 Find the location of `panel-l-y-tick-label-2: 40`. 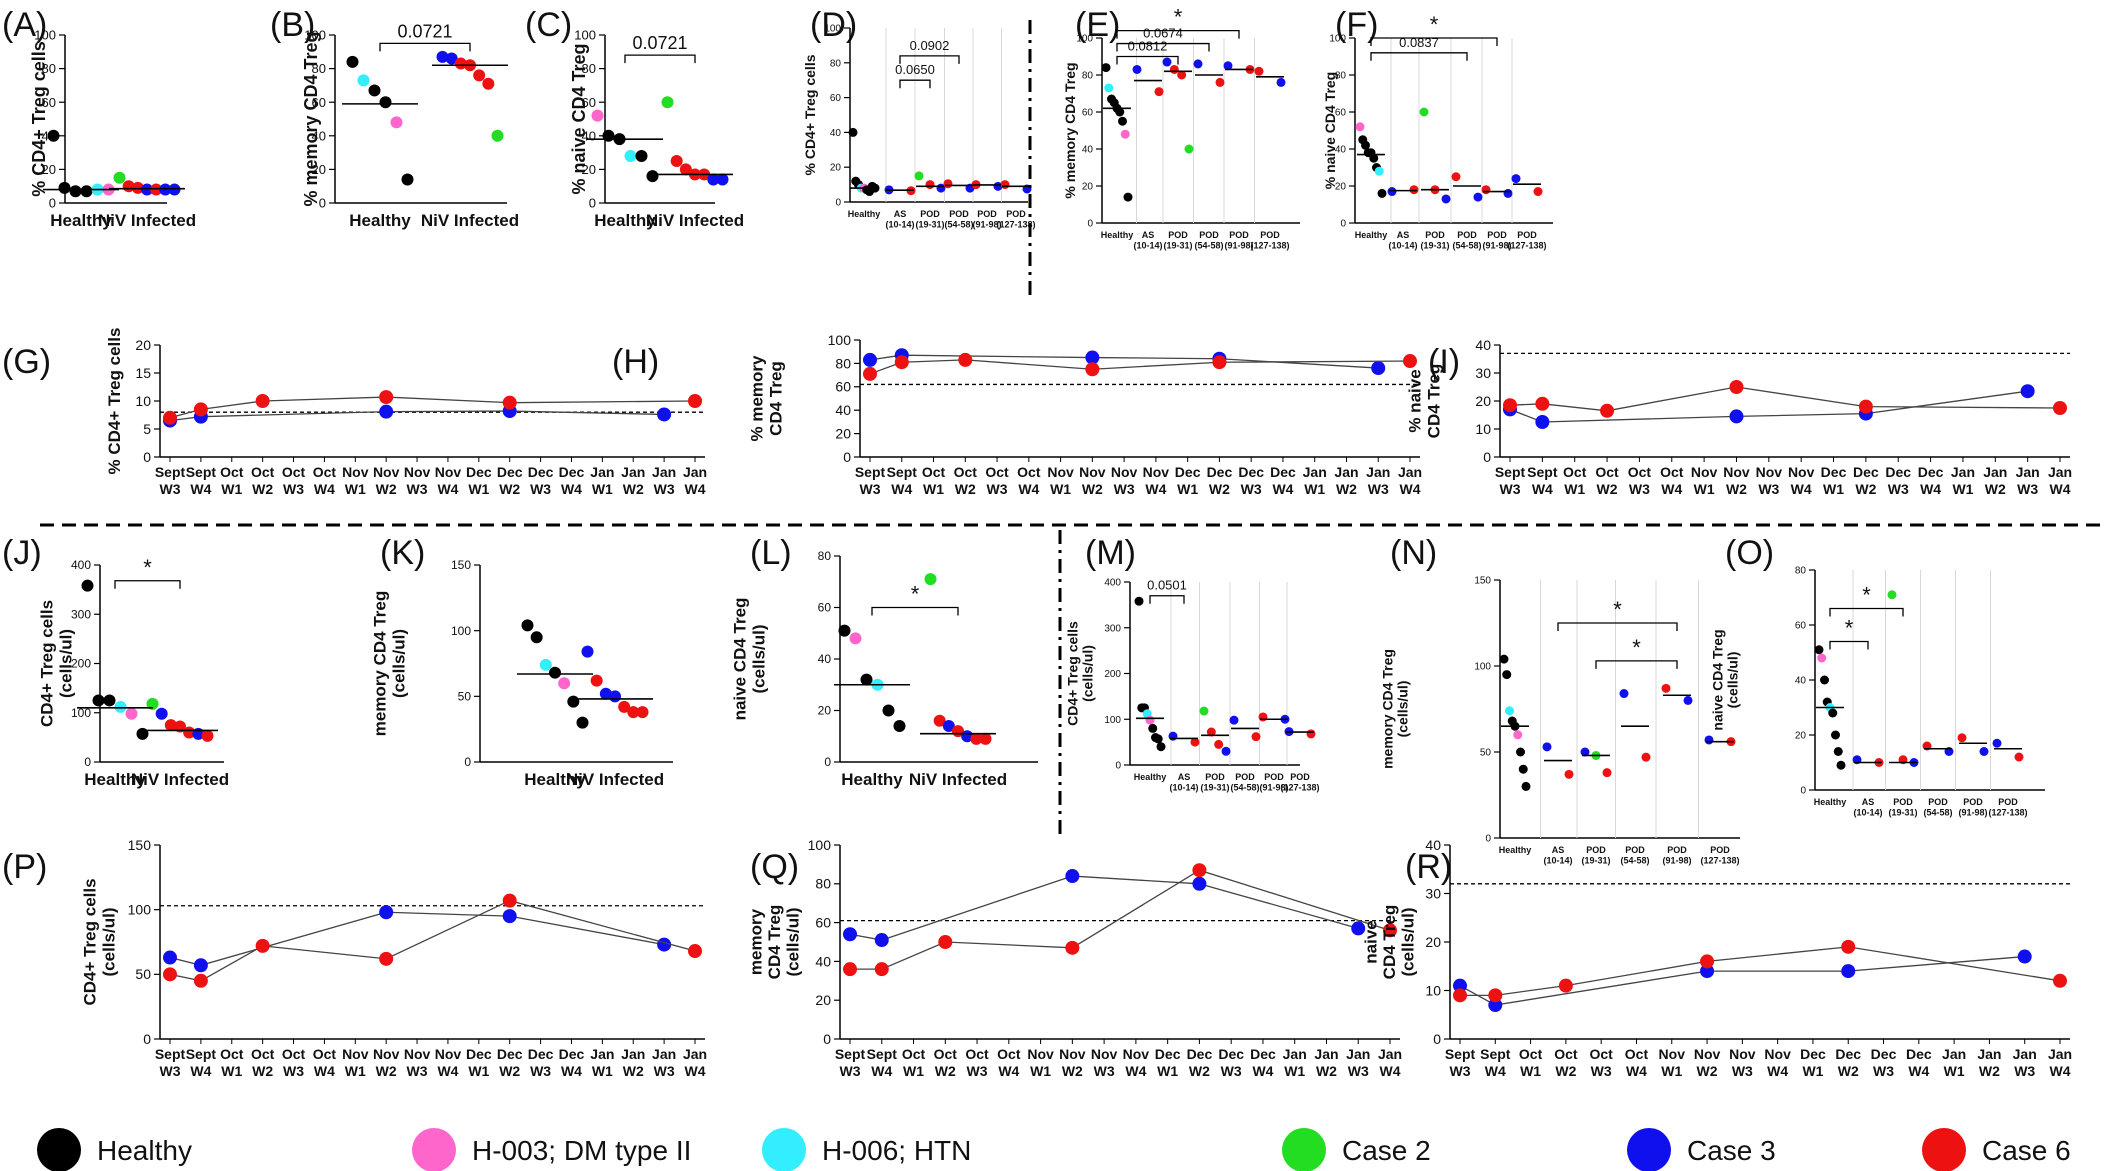

panel-l-y-tick-label-2: 40 is located at coordinates (825, 659).